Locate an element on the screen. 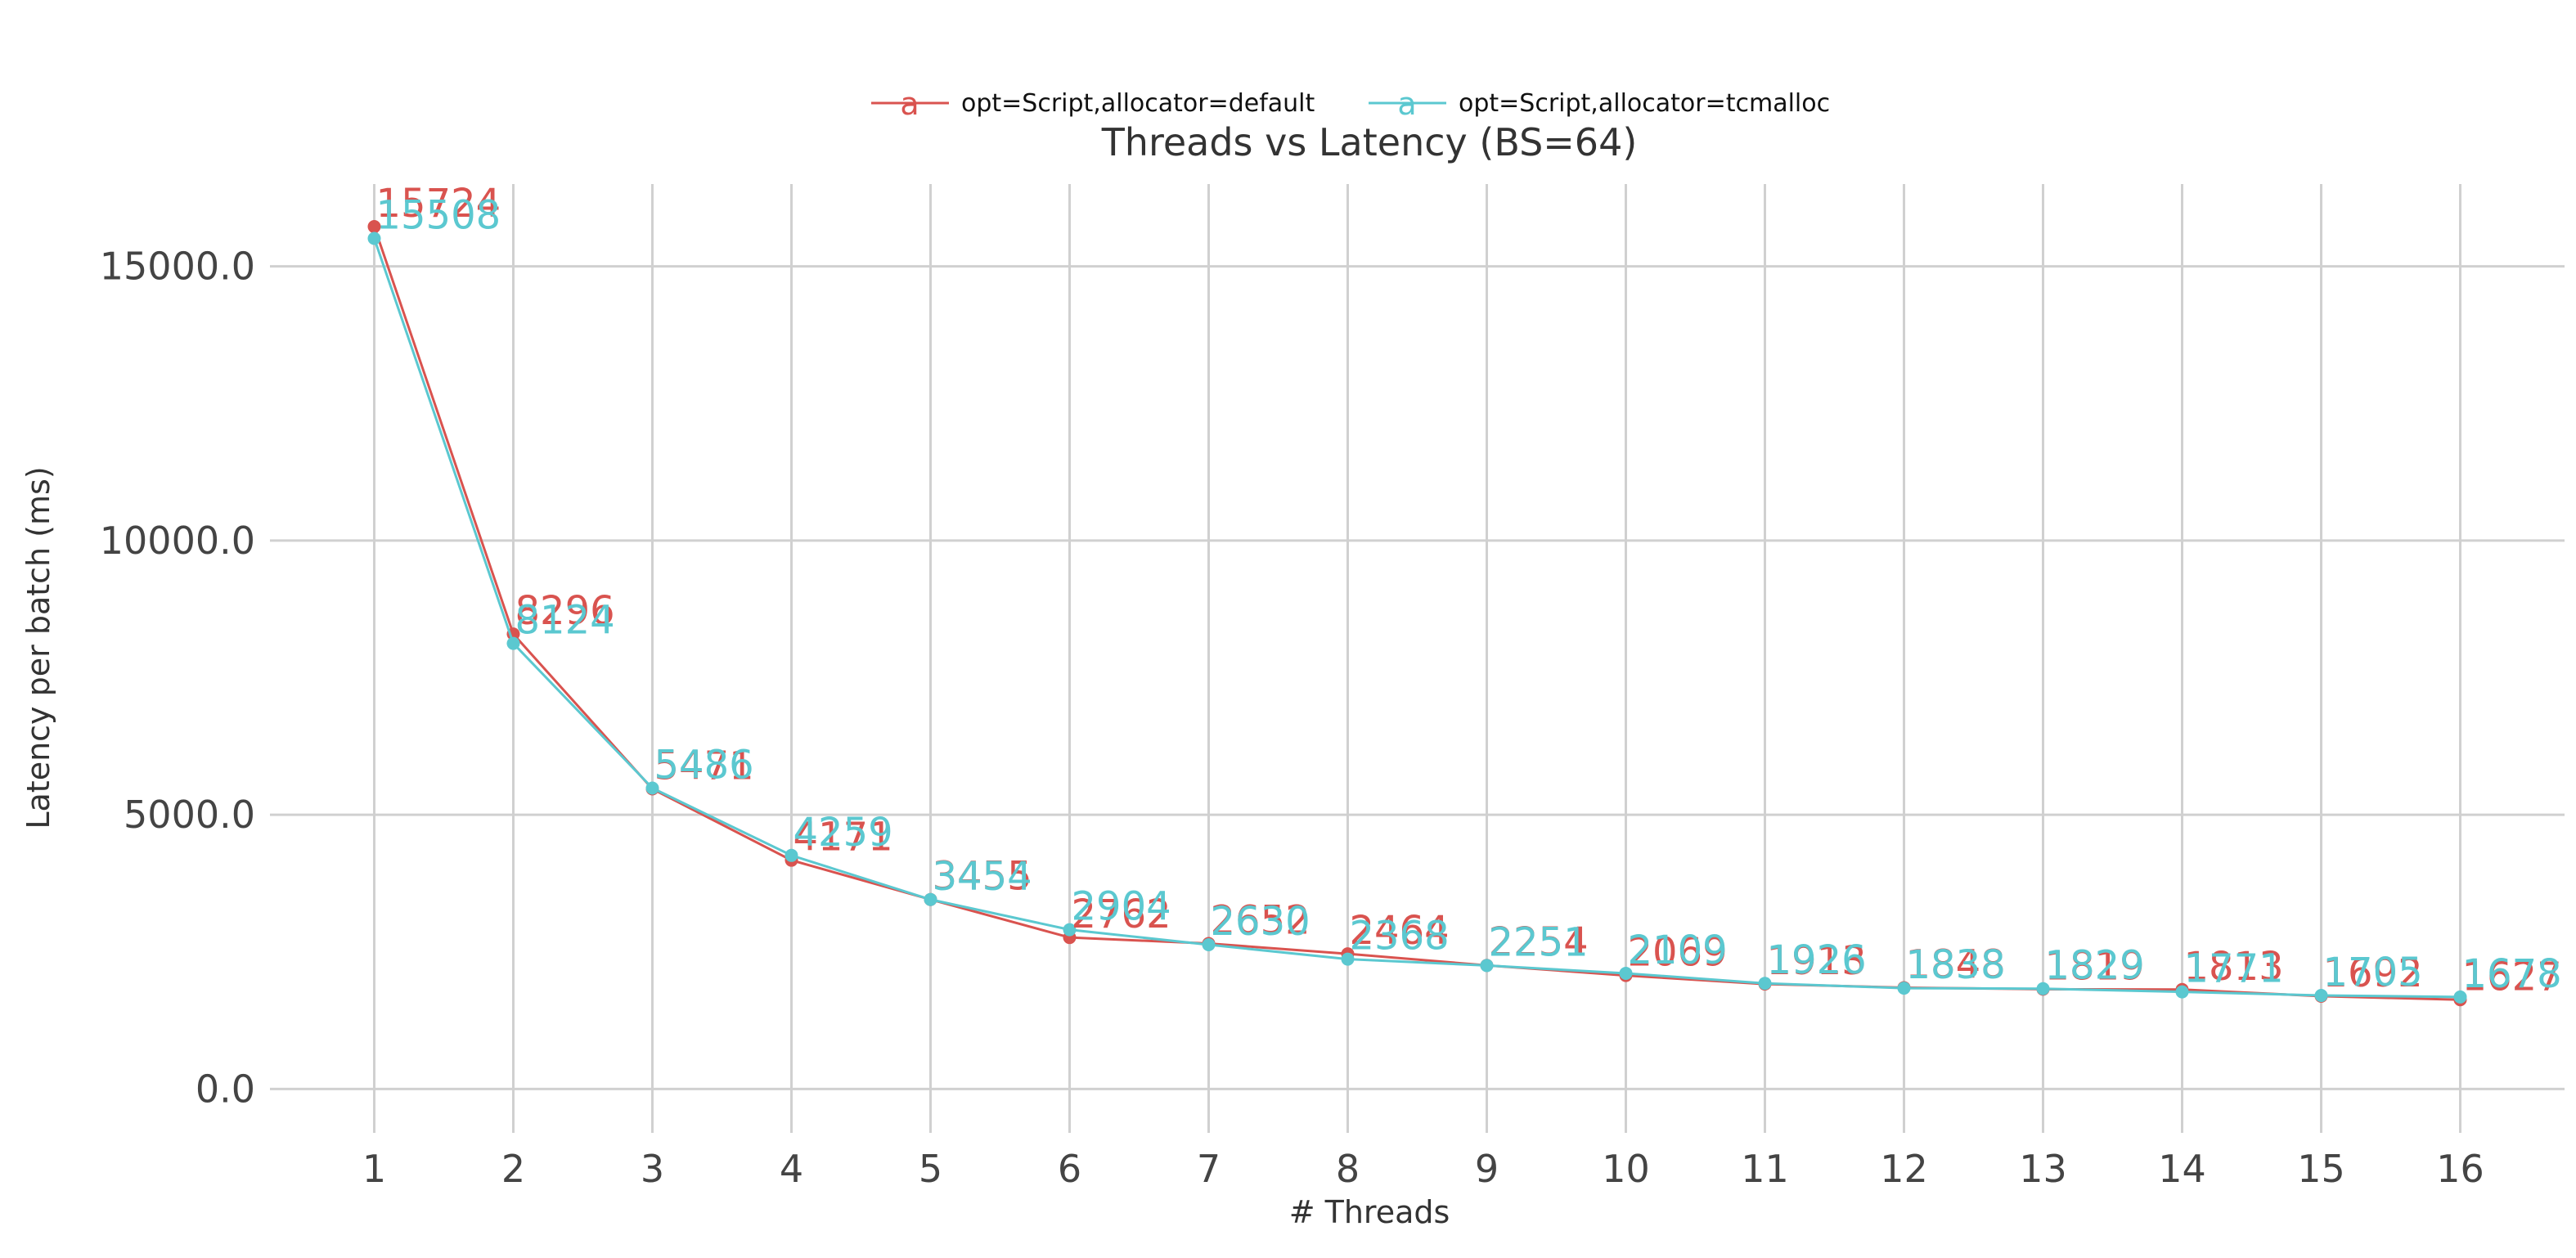 The width and height of the screenshot is (2576, 1258). data-label: 1705 is located at coordinates (2373, 972).